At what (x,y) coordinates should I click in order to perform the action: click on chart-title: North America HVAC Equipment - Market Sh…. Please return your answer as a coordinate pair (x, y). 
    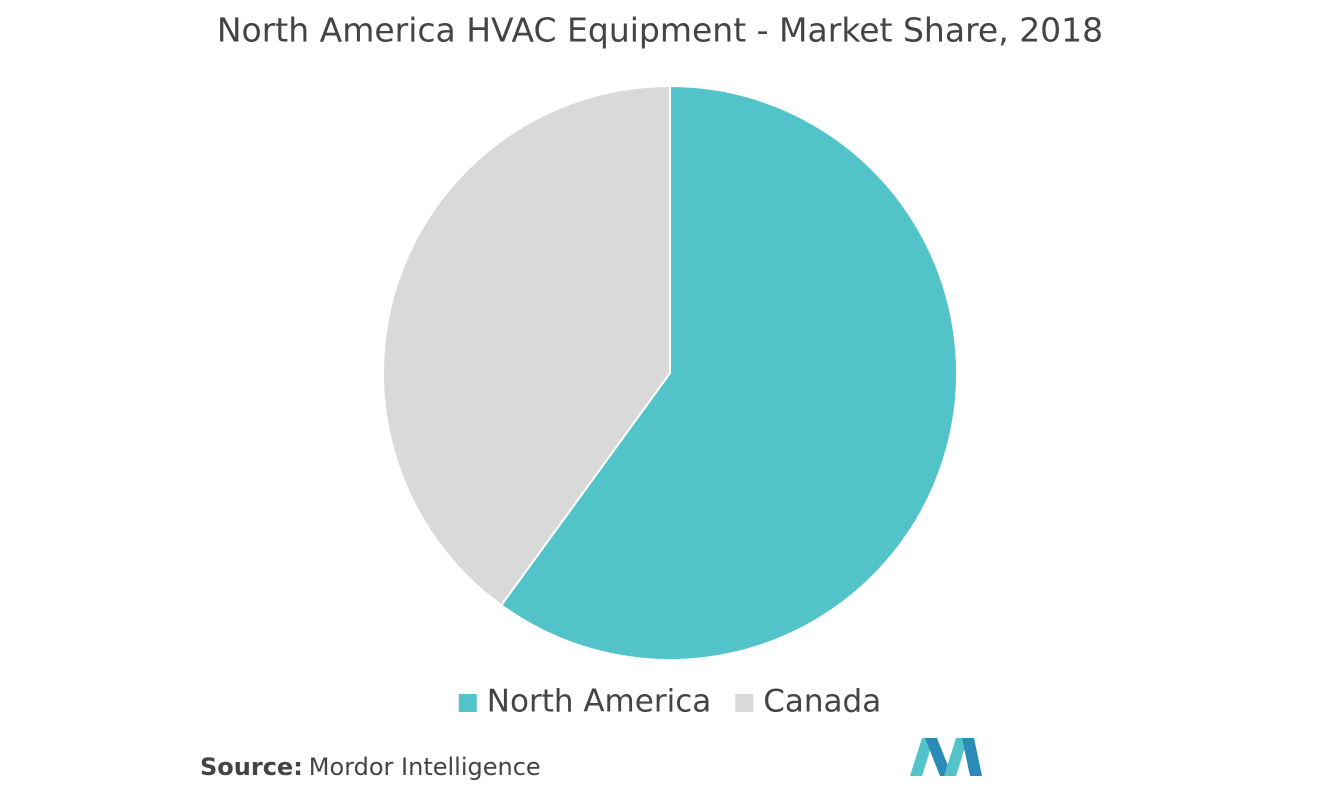
    Looking at the image, I should click on (660, 30).